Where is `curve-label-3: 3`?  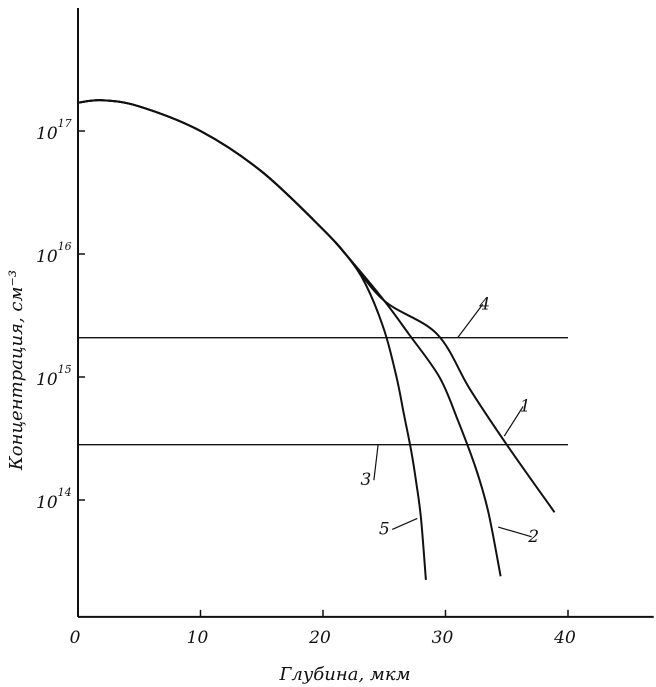 curve-label-3: 3 is located at coordinates (365, 480).